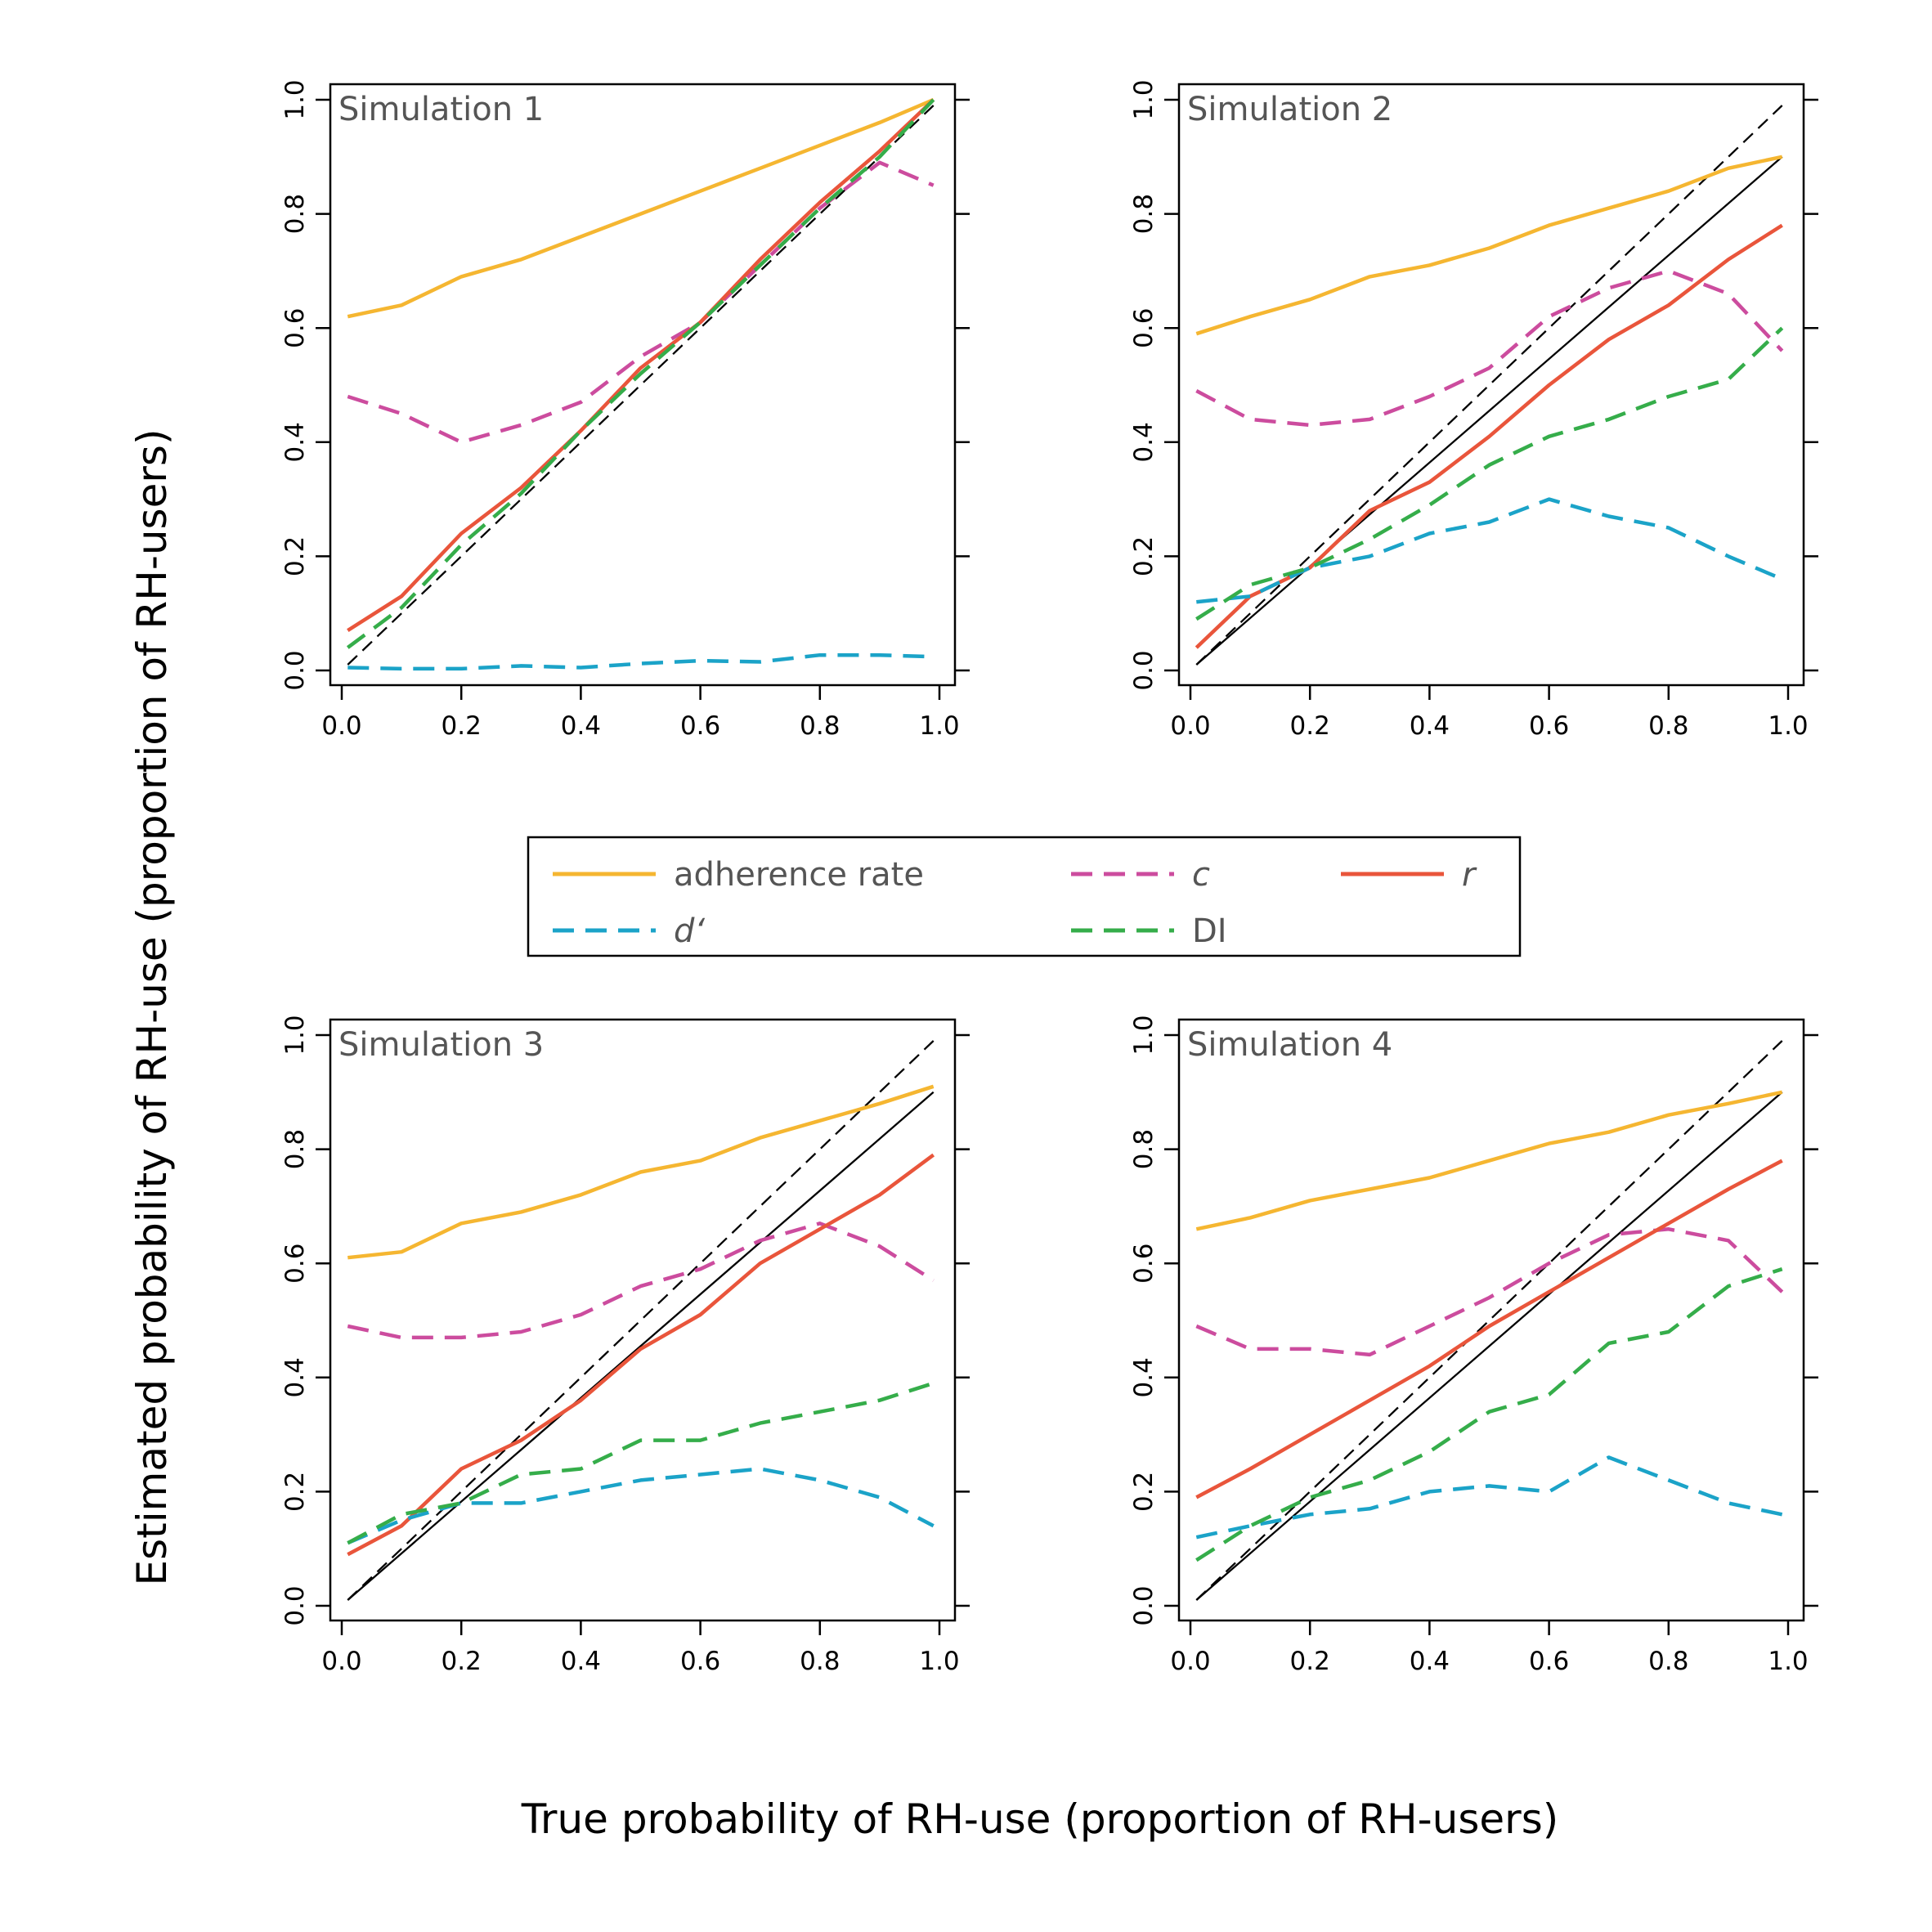 The height and width of the screenshot is (1932, 1932). I want to click on legend-label: r, so click(1469, 875).